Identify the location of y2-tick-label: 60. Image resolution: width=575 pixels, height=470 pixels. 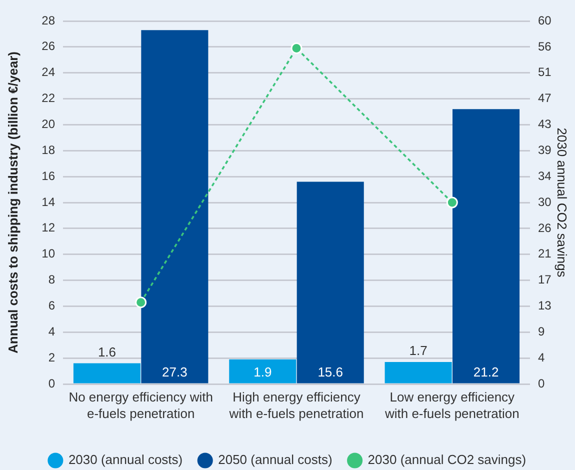
(545, 20).